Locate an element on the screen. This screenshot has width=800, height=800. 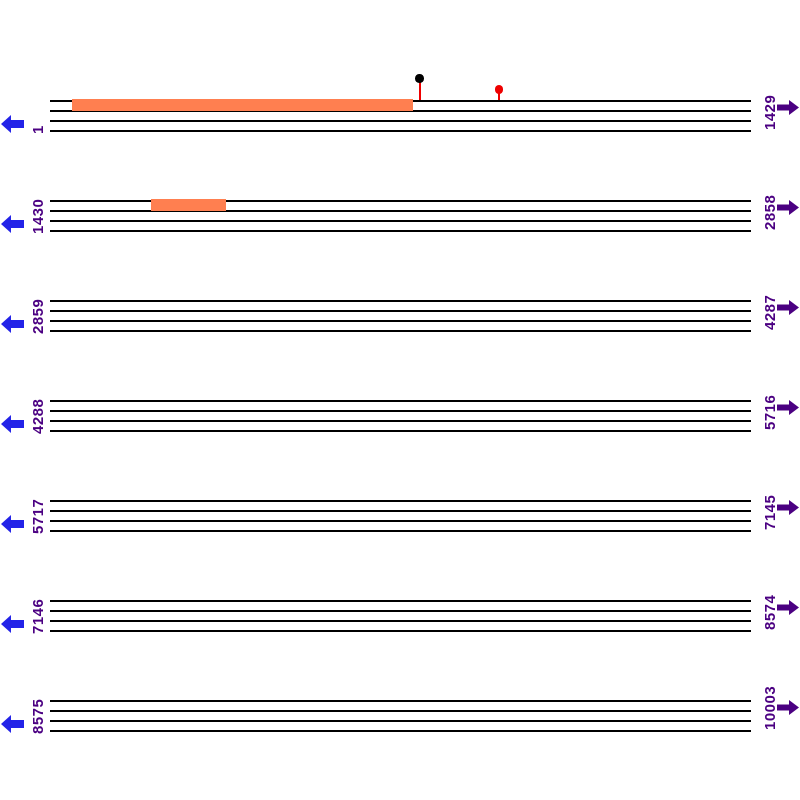
row-end-coordinate: 10003 is located at coordinates (770, 707).